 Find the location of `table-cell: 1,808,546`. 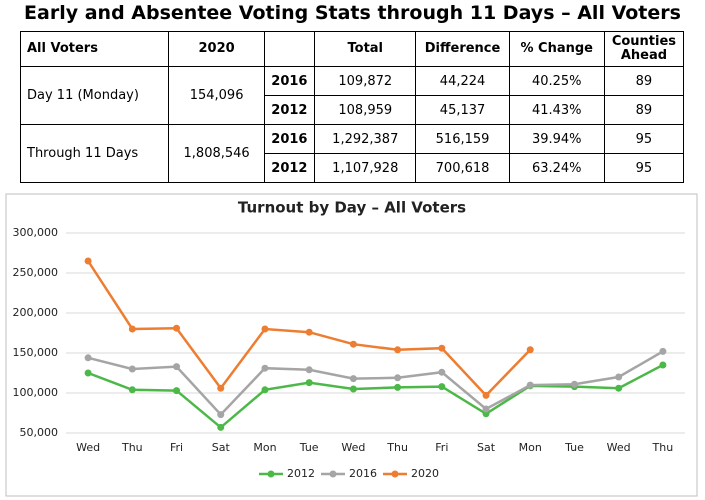

table-cell: 1,808,546 is located at coordinates (216, 153).